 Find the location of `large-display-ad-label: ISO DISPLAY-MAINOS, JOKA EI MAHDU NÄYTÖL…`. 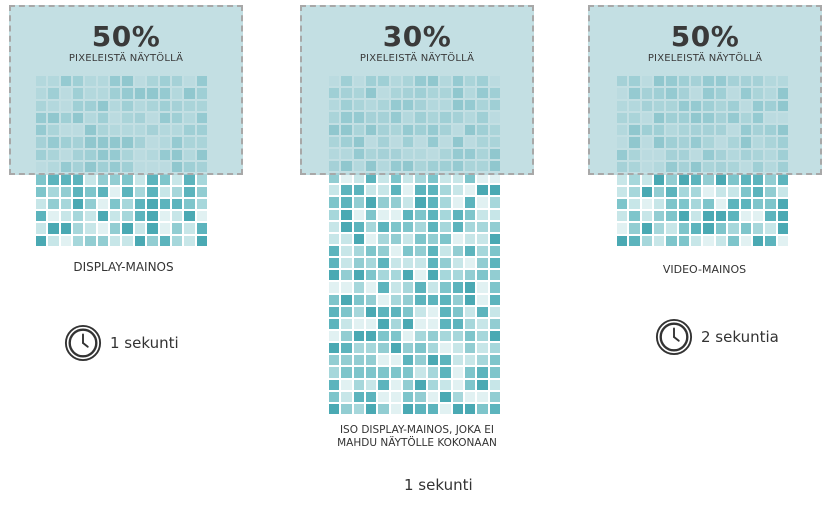

large-display-ad-label: ISO DISPLAY-MAINOS, JOKA EI MAHDU NÄYTÖL… is located at coordinates (417, 437).